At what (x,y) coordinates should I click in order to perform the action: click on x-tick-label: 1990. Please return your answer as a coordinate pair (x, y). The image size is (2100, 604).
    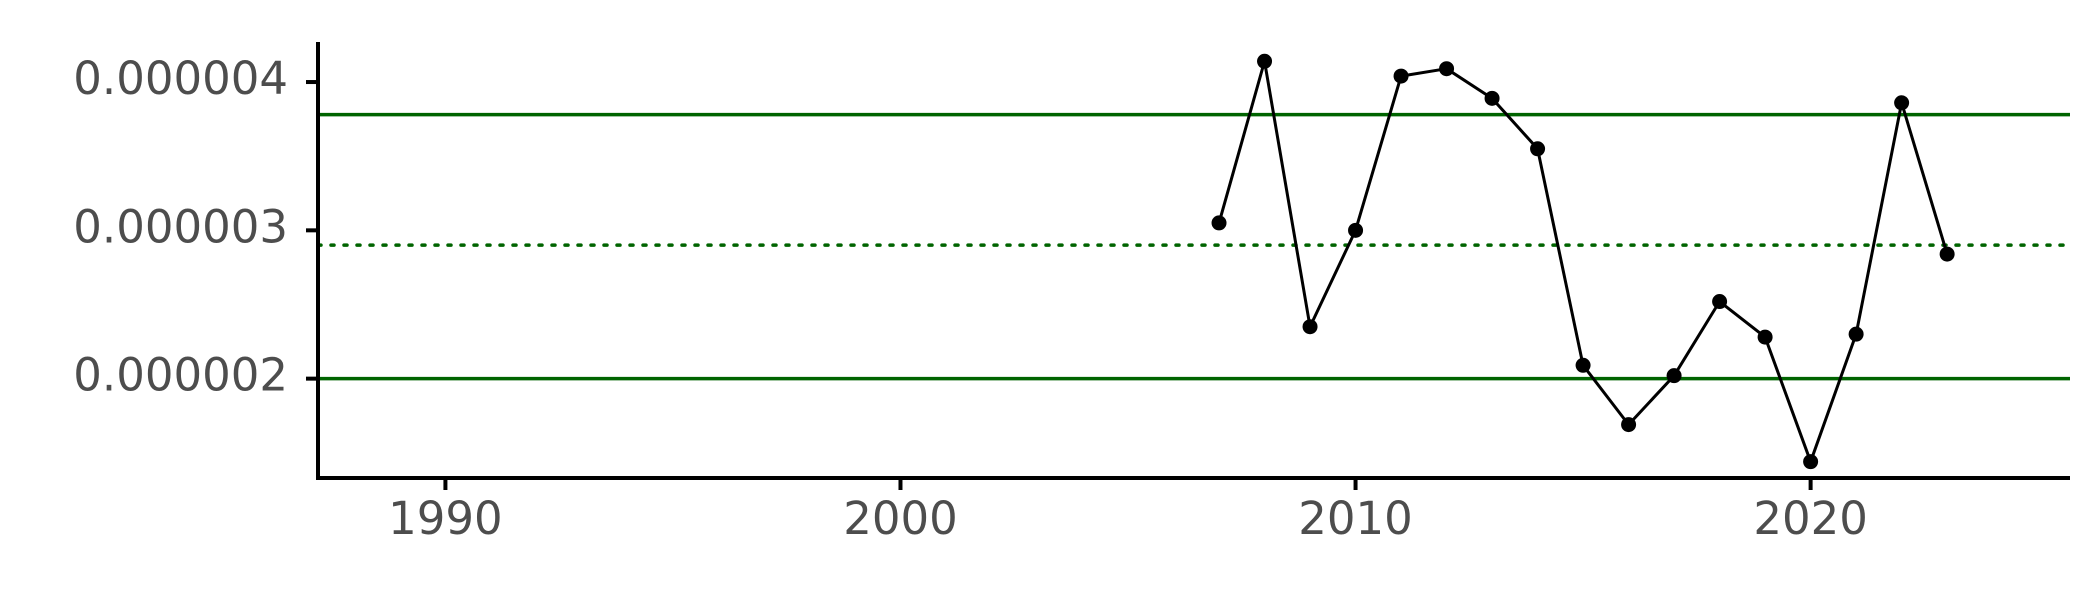
    Looking at the image, I should click on (445, 518).